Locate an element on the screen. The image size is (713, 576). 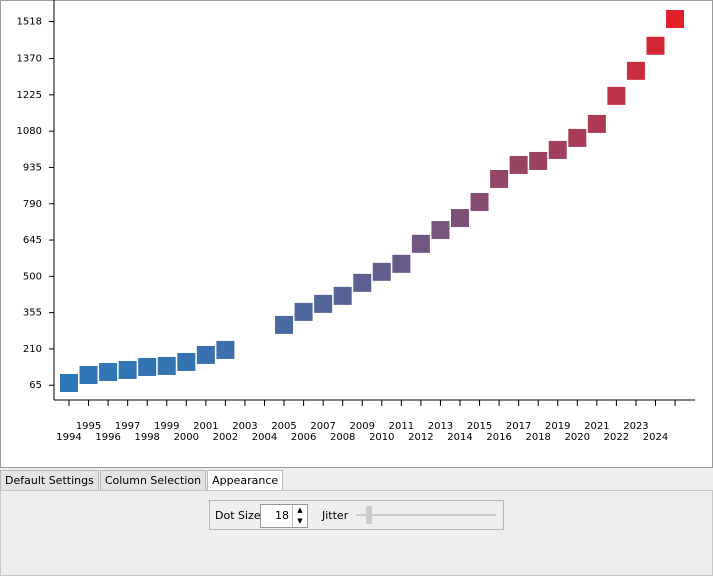
x-tick-label: 2010 is located at coordinates (381, 437).